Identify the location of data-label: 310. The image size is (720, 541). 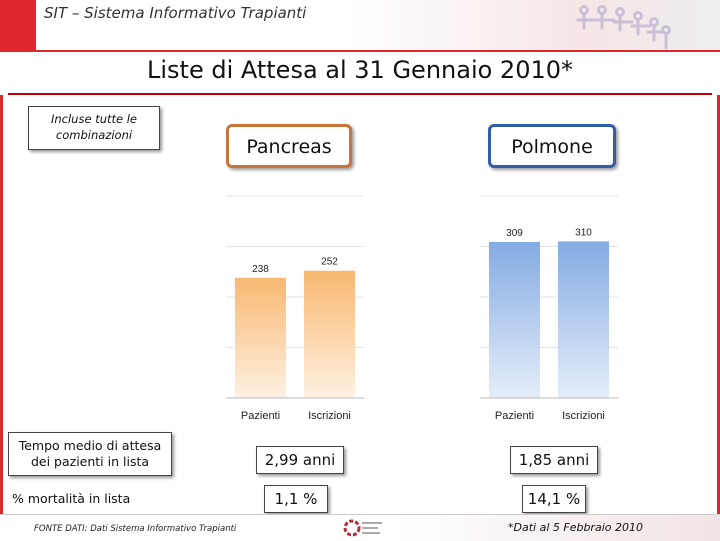
(583, 232).